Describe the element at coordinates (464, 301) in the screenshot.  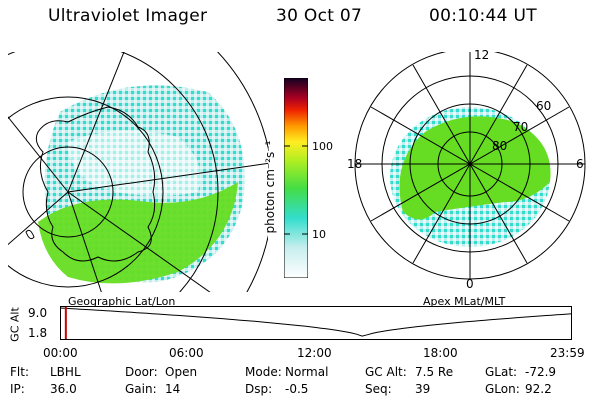
I see `right-panel-label: Apex MLat/MLT` at that location.